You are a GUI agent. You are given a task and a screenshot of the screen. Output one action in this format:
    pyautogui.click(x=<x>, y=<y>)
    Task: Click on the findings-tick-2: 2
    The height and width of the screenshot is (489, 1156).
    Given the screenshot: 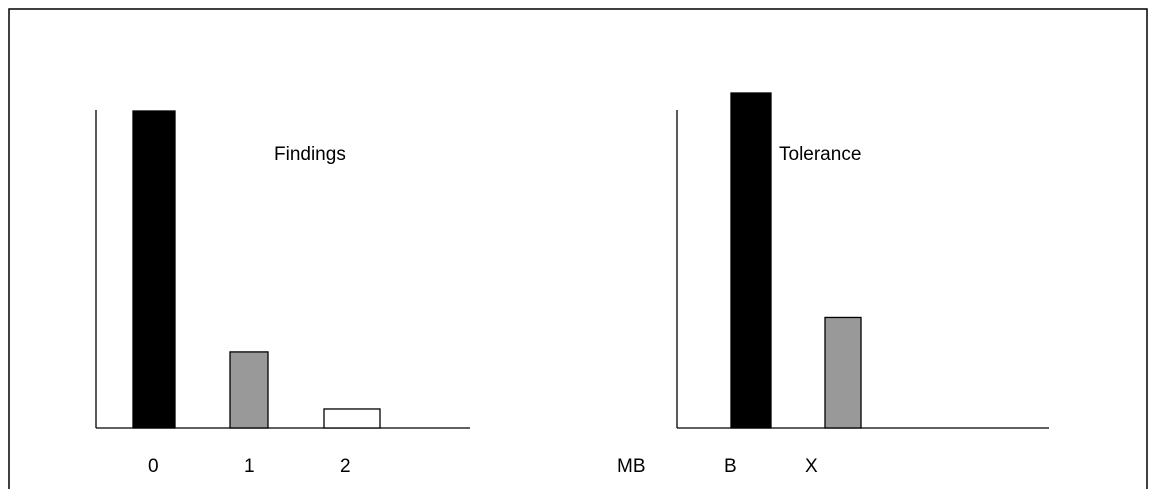 What is the action you would take?
    pyautogui.click(x=345, y=466)
    